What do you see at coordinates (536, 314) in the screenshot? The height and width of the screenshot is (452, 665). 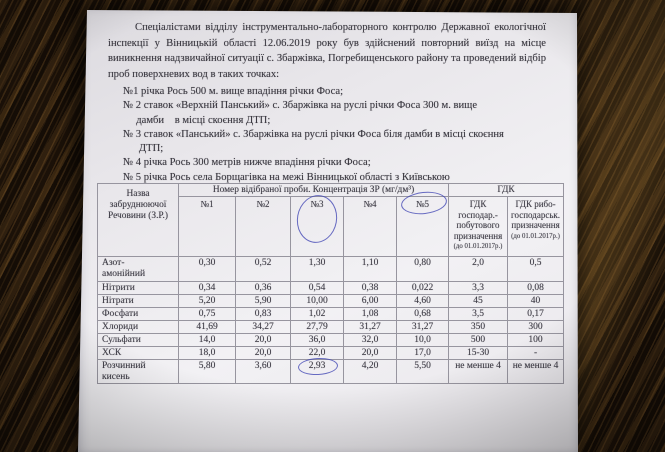 I see `gdk-value: 0,17` at bounding box center [536, 314].